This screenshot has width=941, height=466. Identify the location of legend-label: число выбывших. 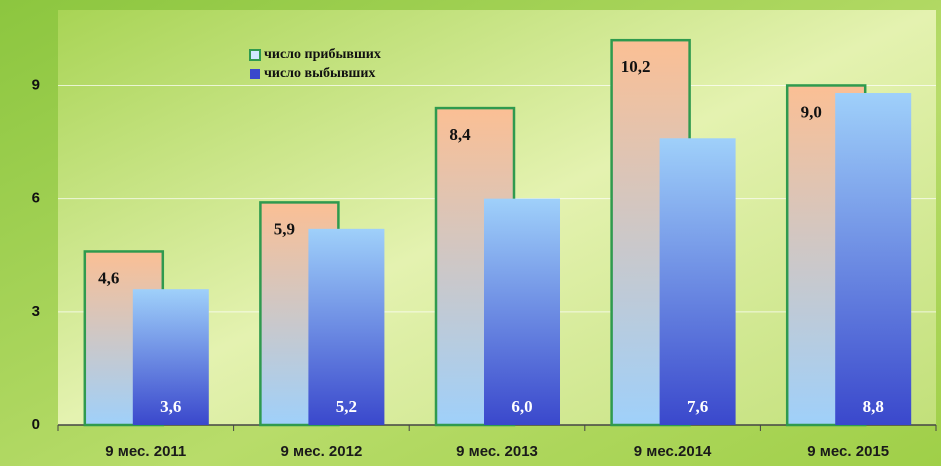
(319, 73).